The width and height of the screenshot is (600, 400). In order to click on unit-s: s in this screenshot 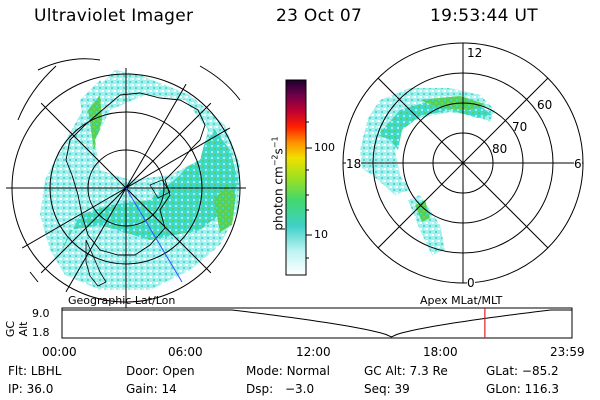, I will do `click(278, 151)`.